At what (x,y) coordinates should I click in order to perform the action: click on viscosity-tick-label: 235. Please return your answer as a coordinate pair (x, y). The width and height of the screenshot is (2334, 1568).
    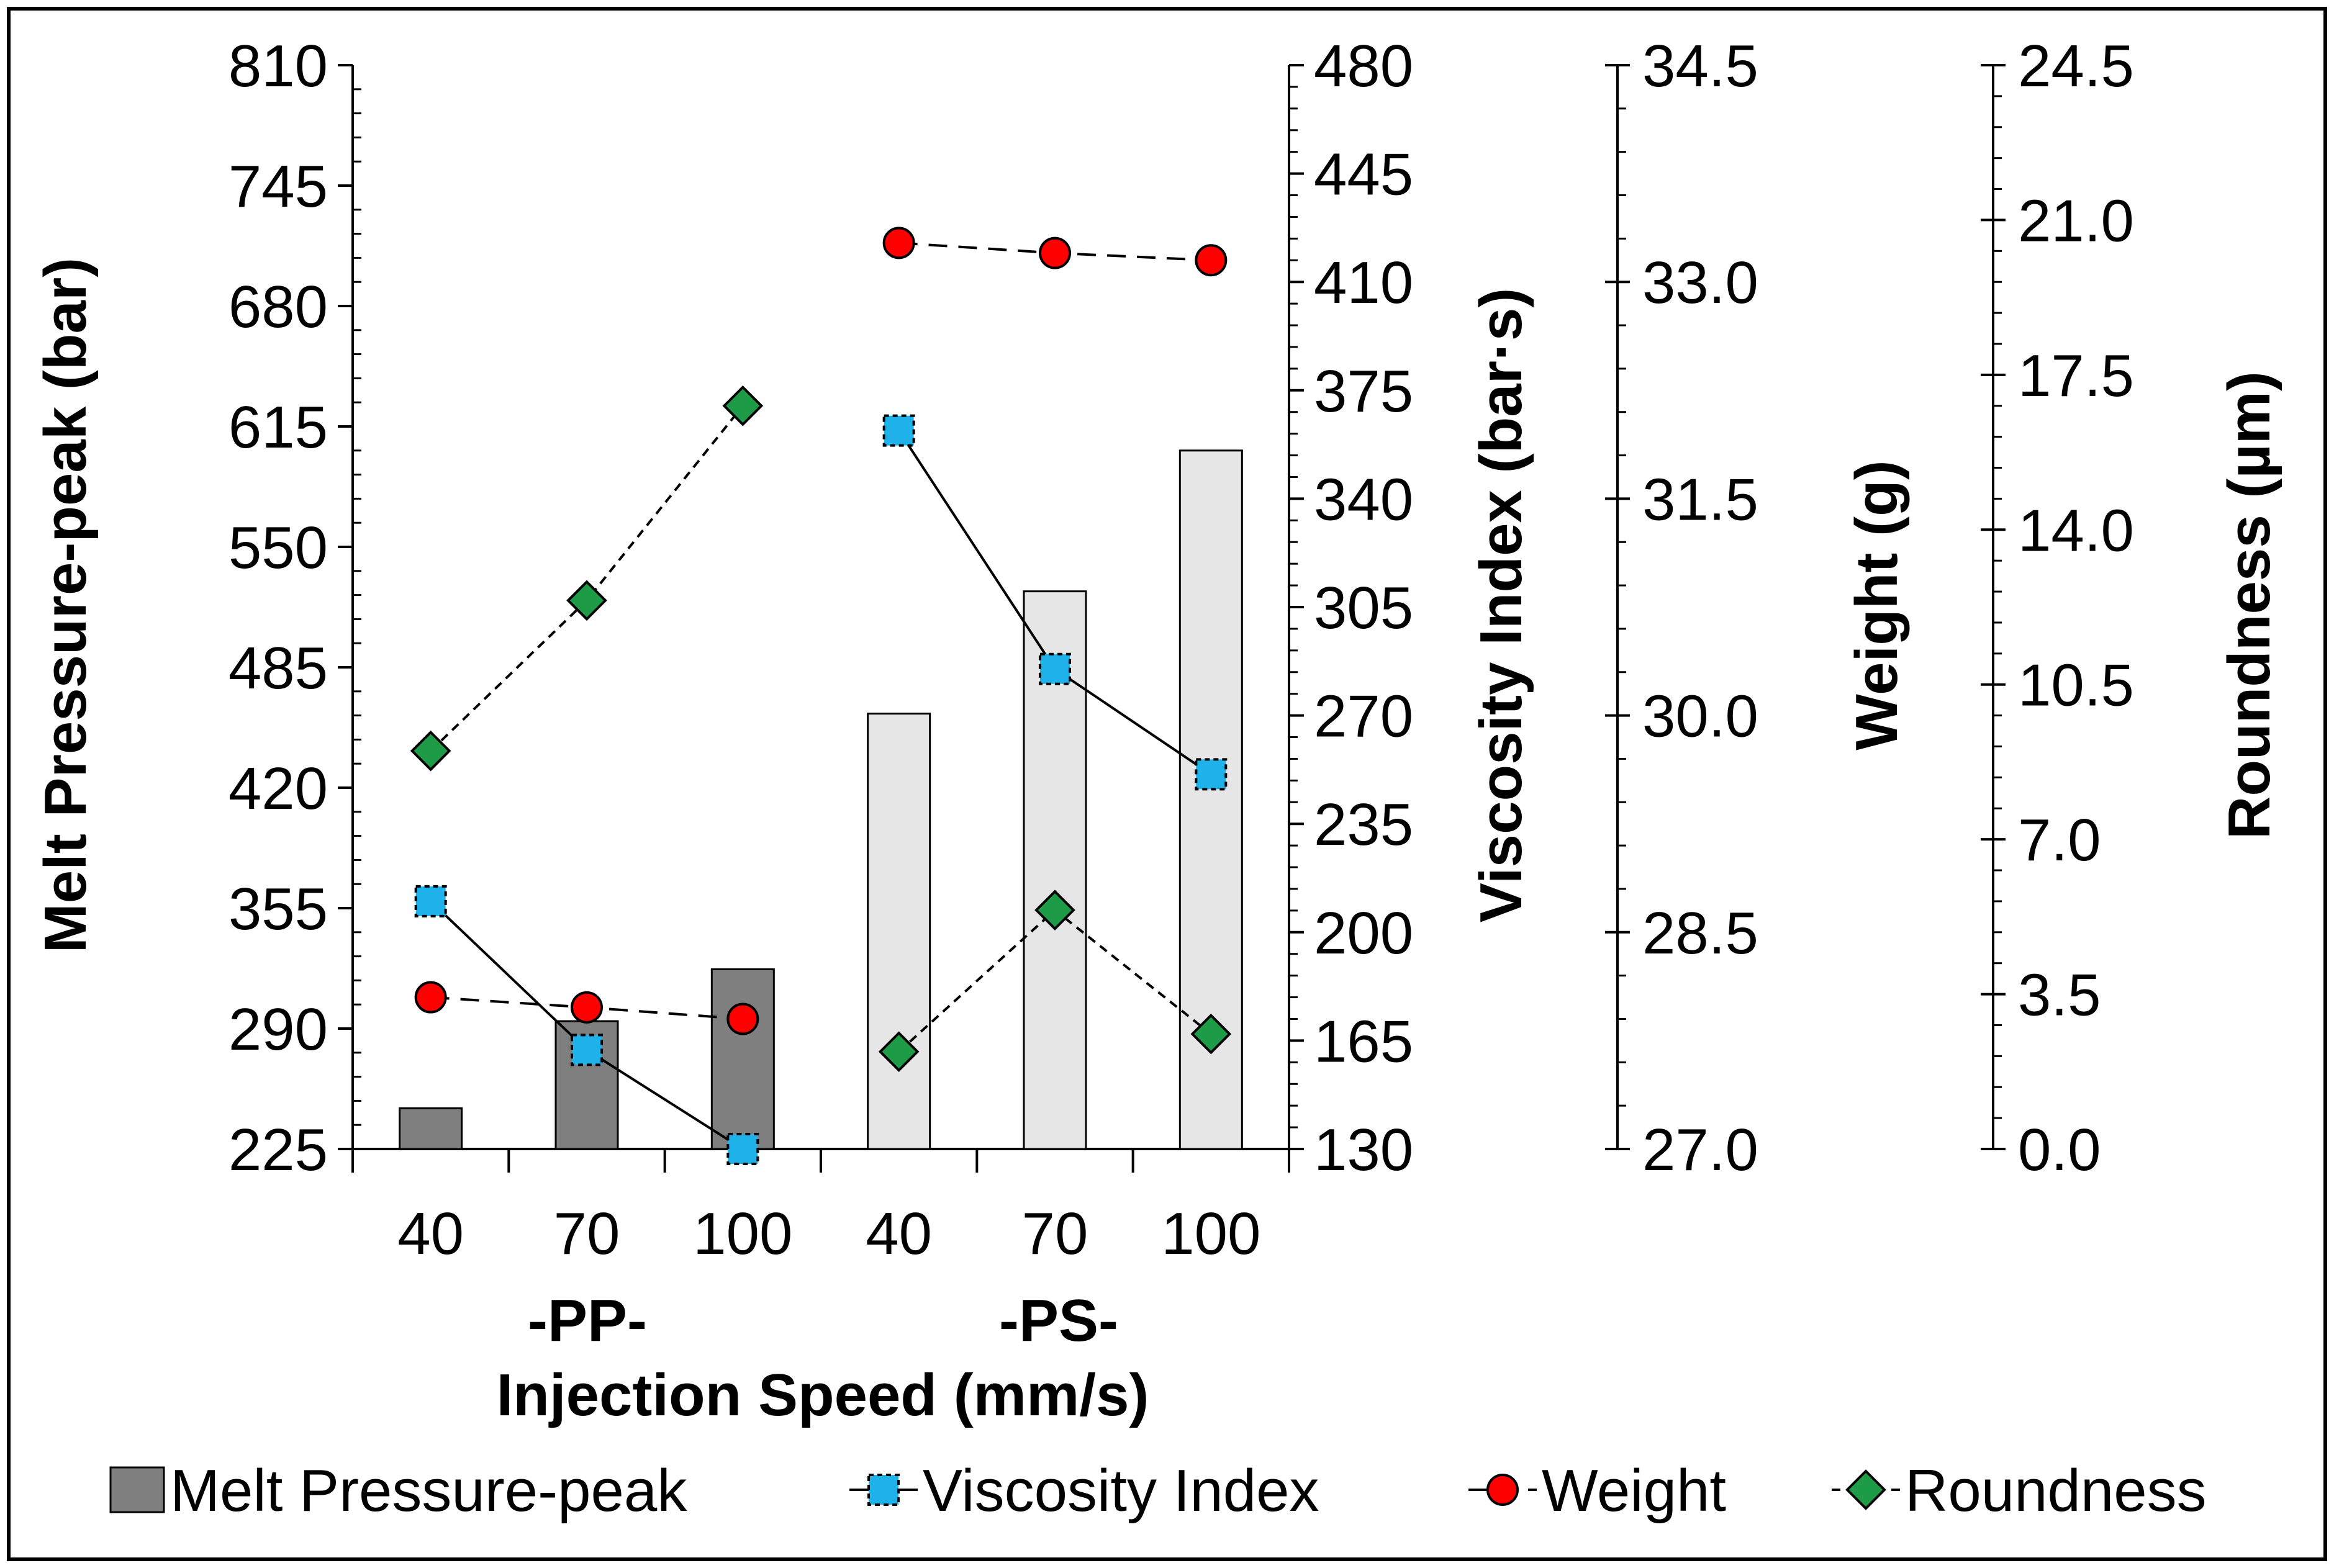
    Looking at the image, I should click on (1363, 824).